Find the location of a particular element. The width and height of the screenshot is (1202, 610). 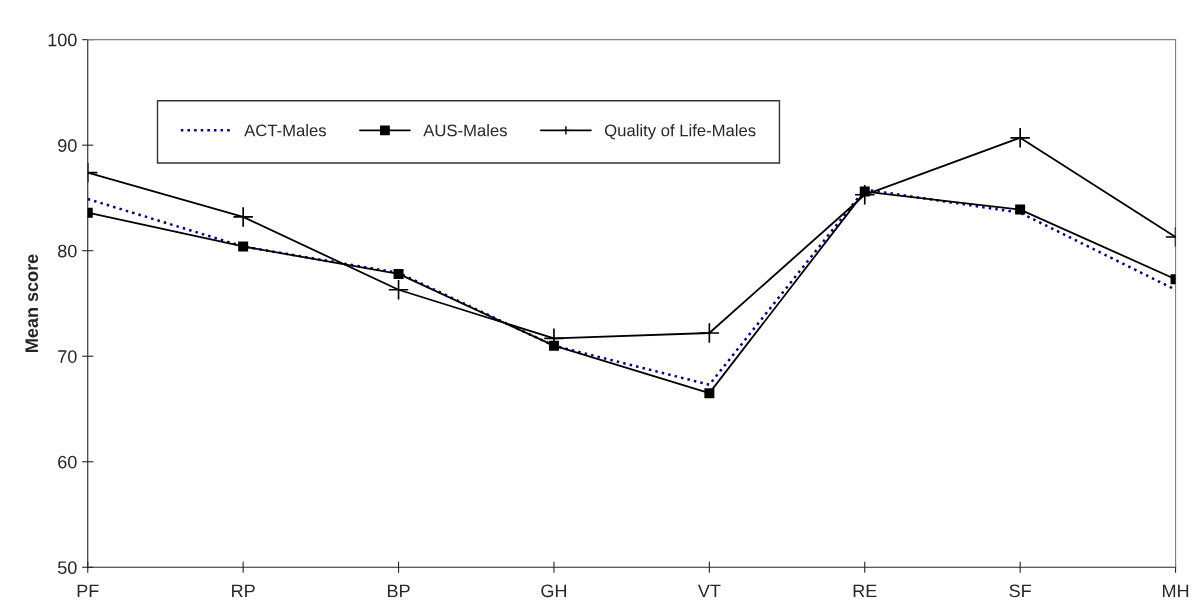

x-tick-label: RP is located at coordinates (243, 591).